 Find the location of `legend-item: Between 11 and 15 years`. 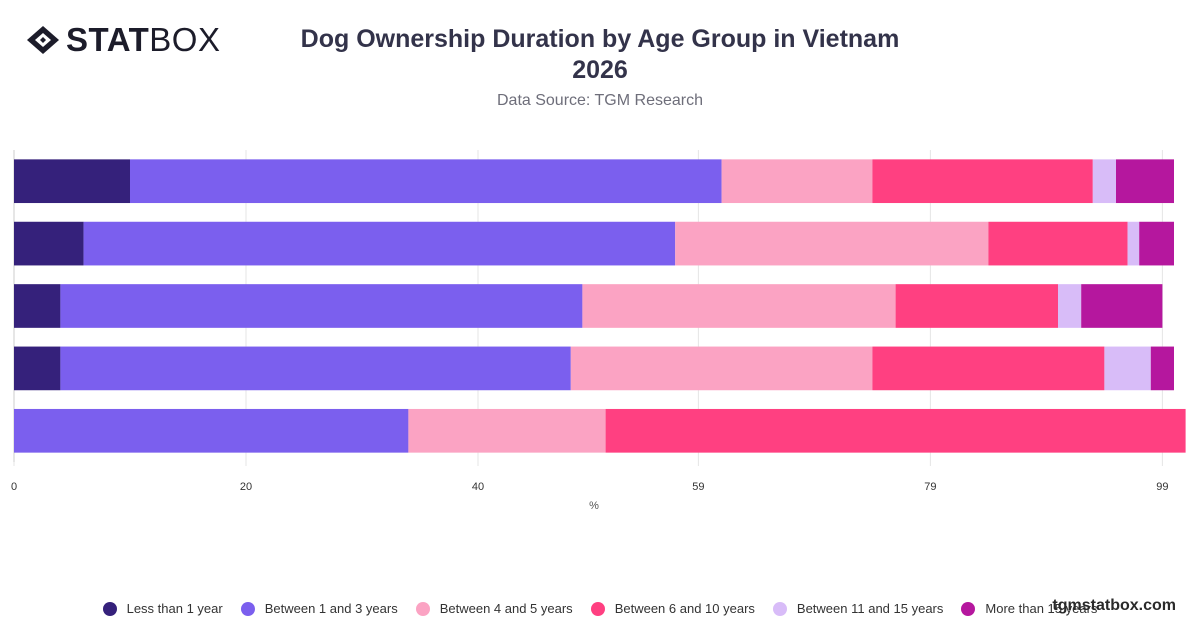

legend-item: Between 11 and 15 years is located at coordinates (858, 608).